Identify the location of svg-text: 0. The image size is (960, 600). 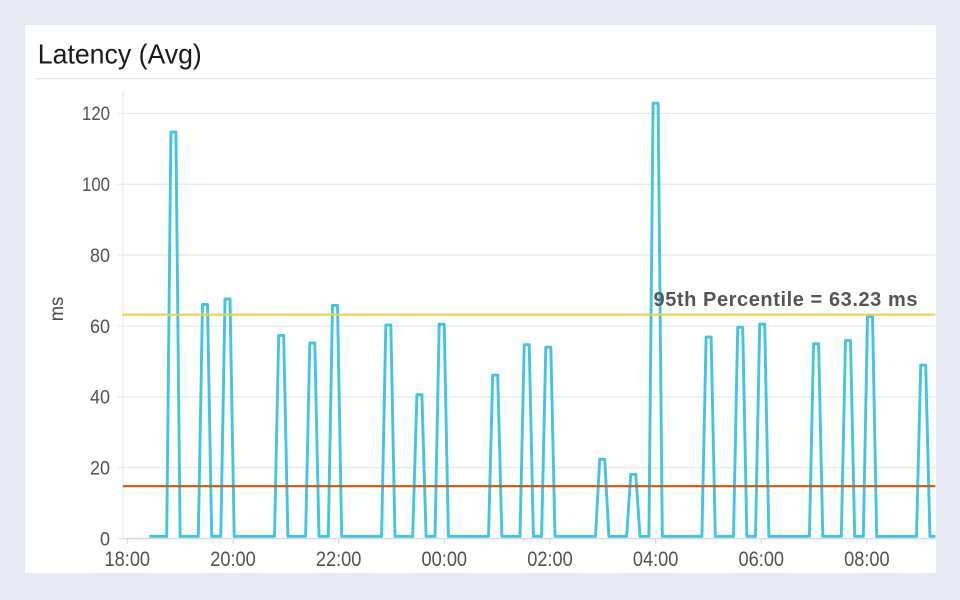
(105, 539).